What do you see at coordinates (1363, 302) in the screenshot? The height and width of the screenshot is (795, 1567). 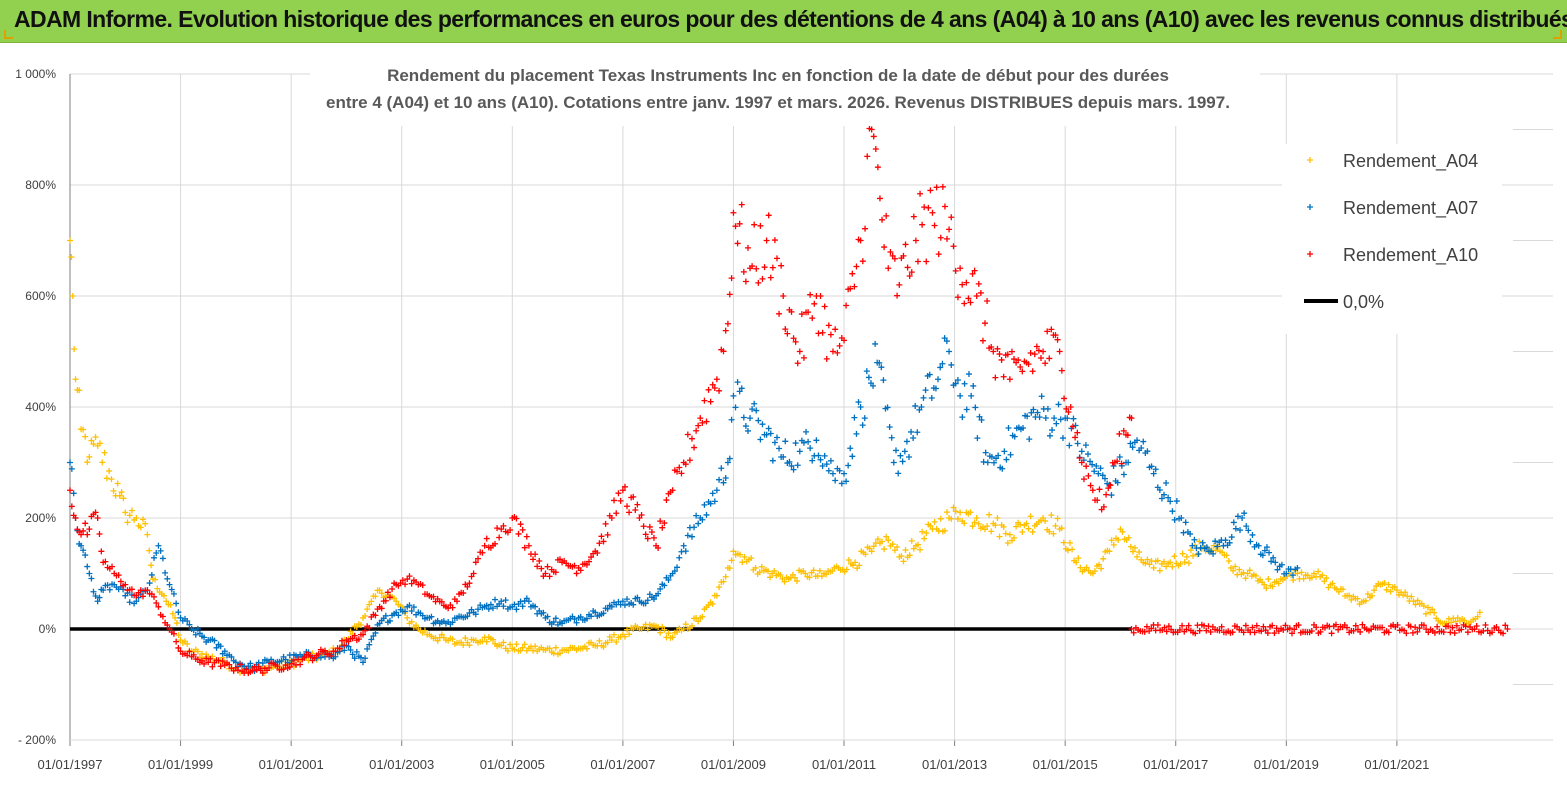 I see `legend-label: 0,0%` at bounding box center [1363, 302].